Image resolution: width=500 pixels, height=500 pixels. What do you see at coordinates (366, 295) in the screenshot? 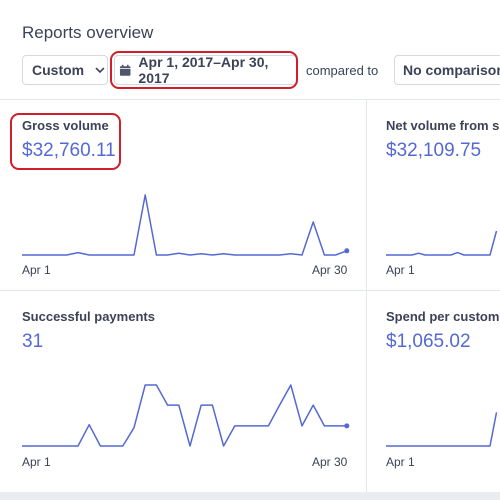
I see `card-column-divider` at bounding box center [366, 295].